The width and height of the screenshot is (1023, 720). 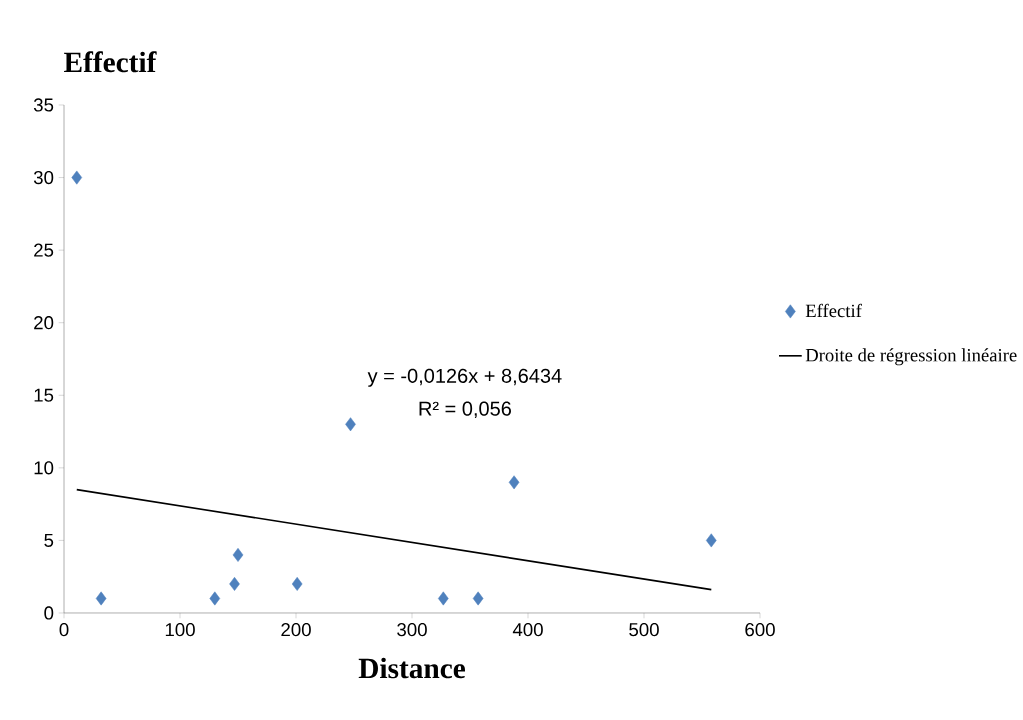 What do you see at coordinates (412, 630) in the screenshot?
I see `x-tick-label: 300` at bounding box center [412, 630].